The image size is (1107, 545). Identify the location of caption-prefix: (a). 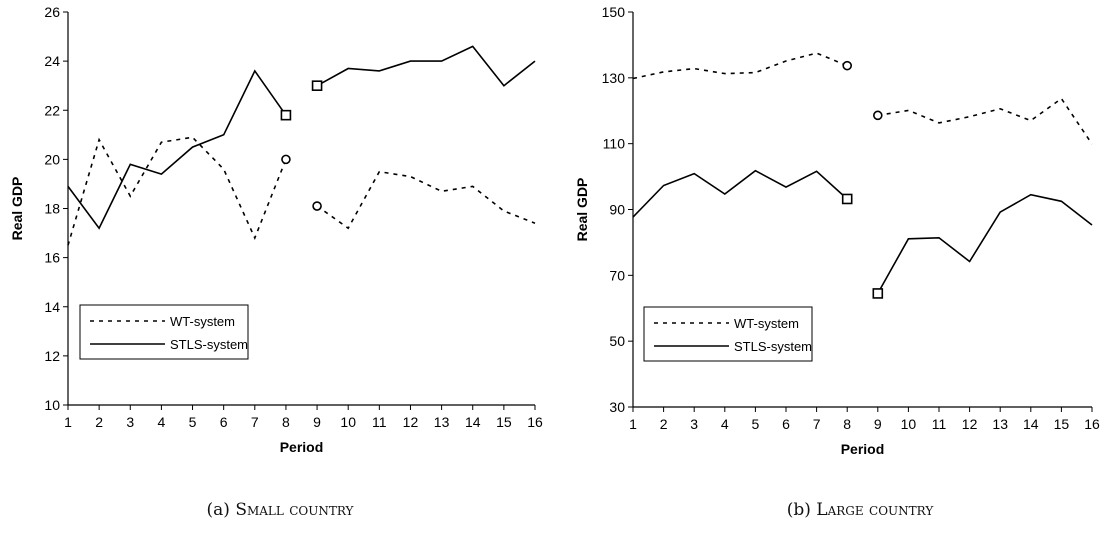
(218, 510).